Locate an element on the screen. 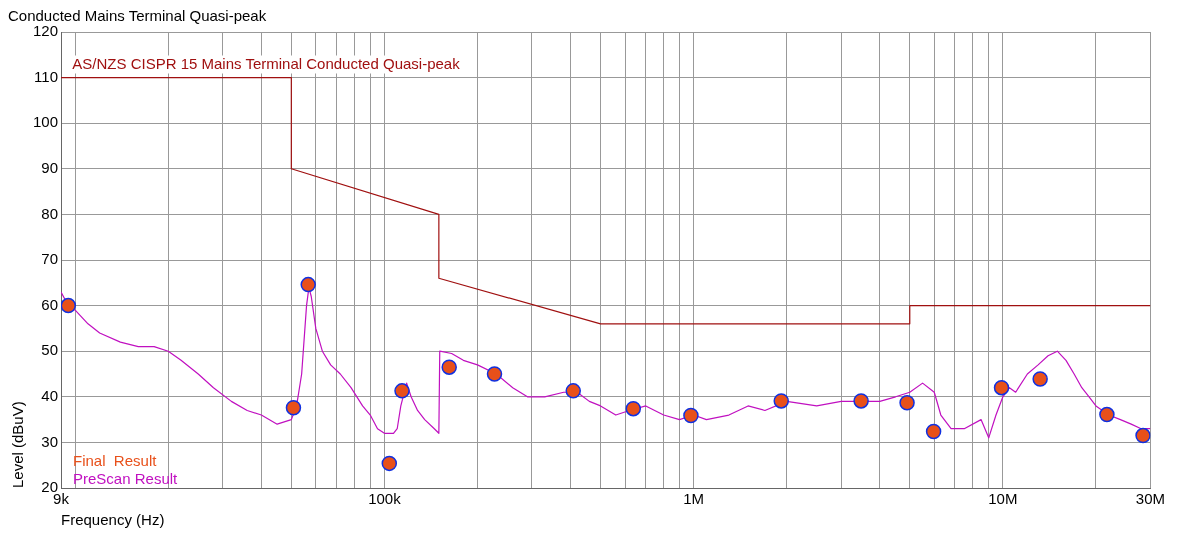  y-tick-label: 40 is located at coordinates (50, 395).